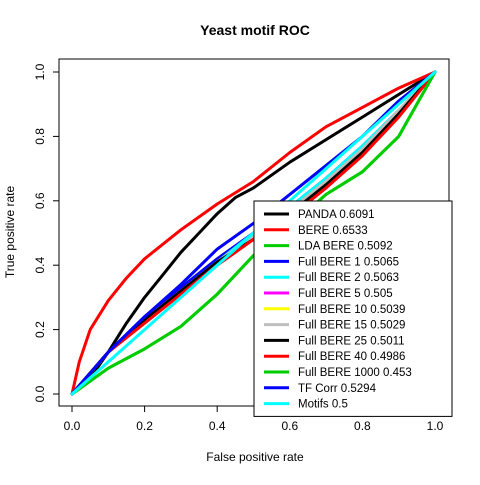  What do you see at coordinates (10, 232) in the screenshot?
I see `y-axis-label: True positive rate` at bounding box center [10, 232].